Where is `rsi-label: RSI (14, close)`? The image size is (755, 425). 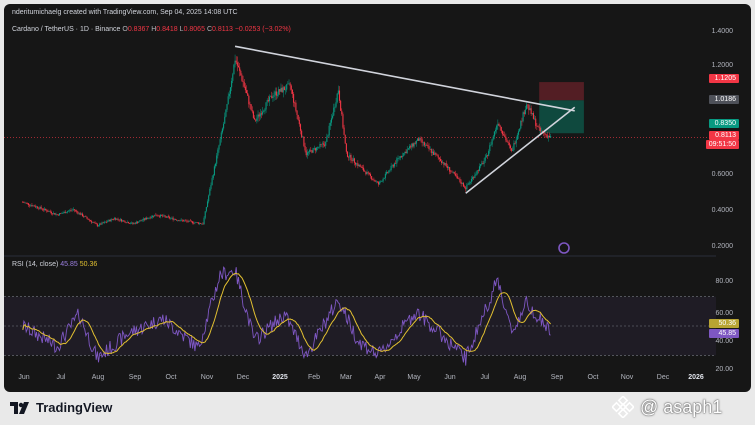
rsi-label: RSI (14, close) is located at coordinates (35, 264).